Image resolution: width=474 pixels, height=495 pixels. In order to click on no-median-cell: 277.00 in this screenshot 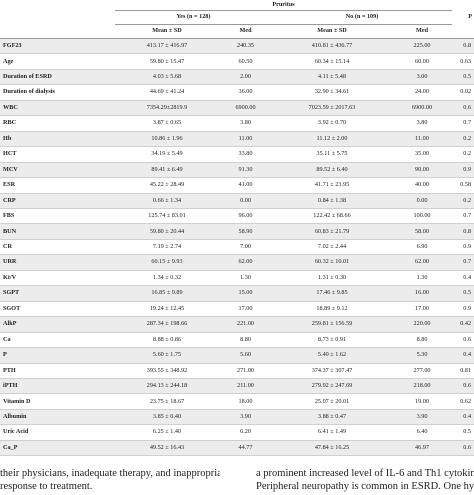, I will do `click(422, 371)`.